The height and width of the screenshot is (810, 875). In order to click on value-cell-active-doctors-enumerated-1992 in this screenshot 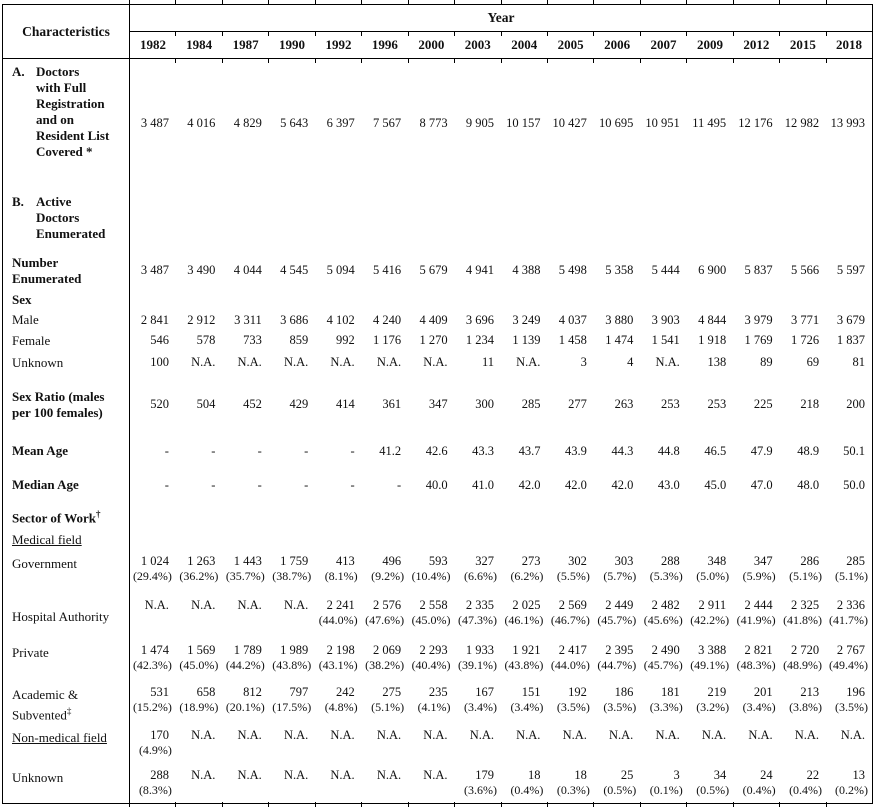, I will do `click(338, 219)`.